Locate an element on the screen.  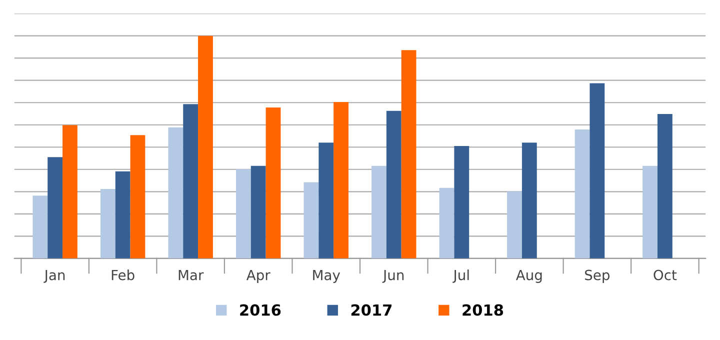
legend-label: 2016 is located at coordinates (260, 310).